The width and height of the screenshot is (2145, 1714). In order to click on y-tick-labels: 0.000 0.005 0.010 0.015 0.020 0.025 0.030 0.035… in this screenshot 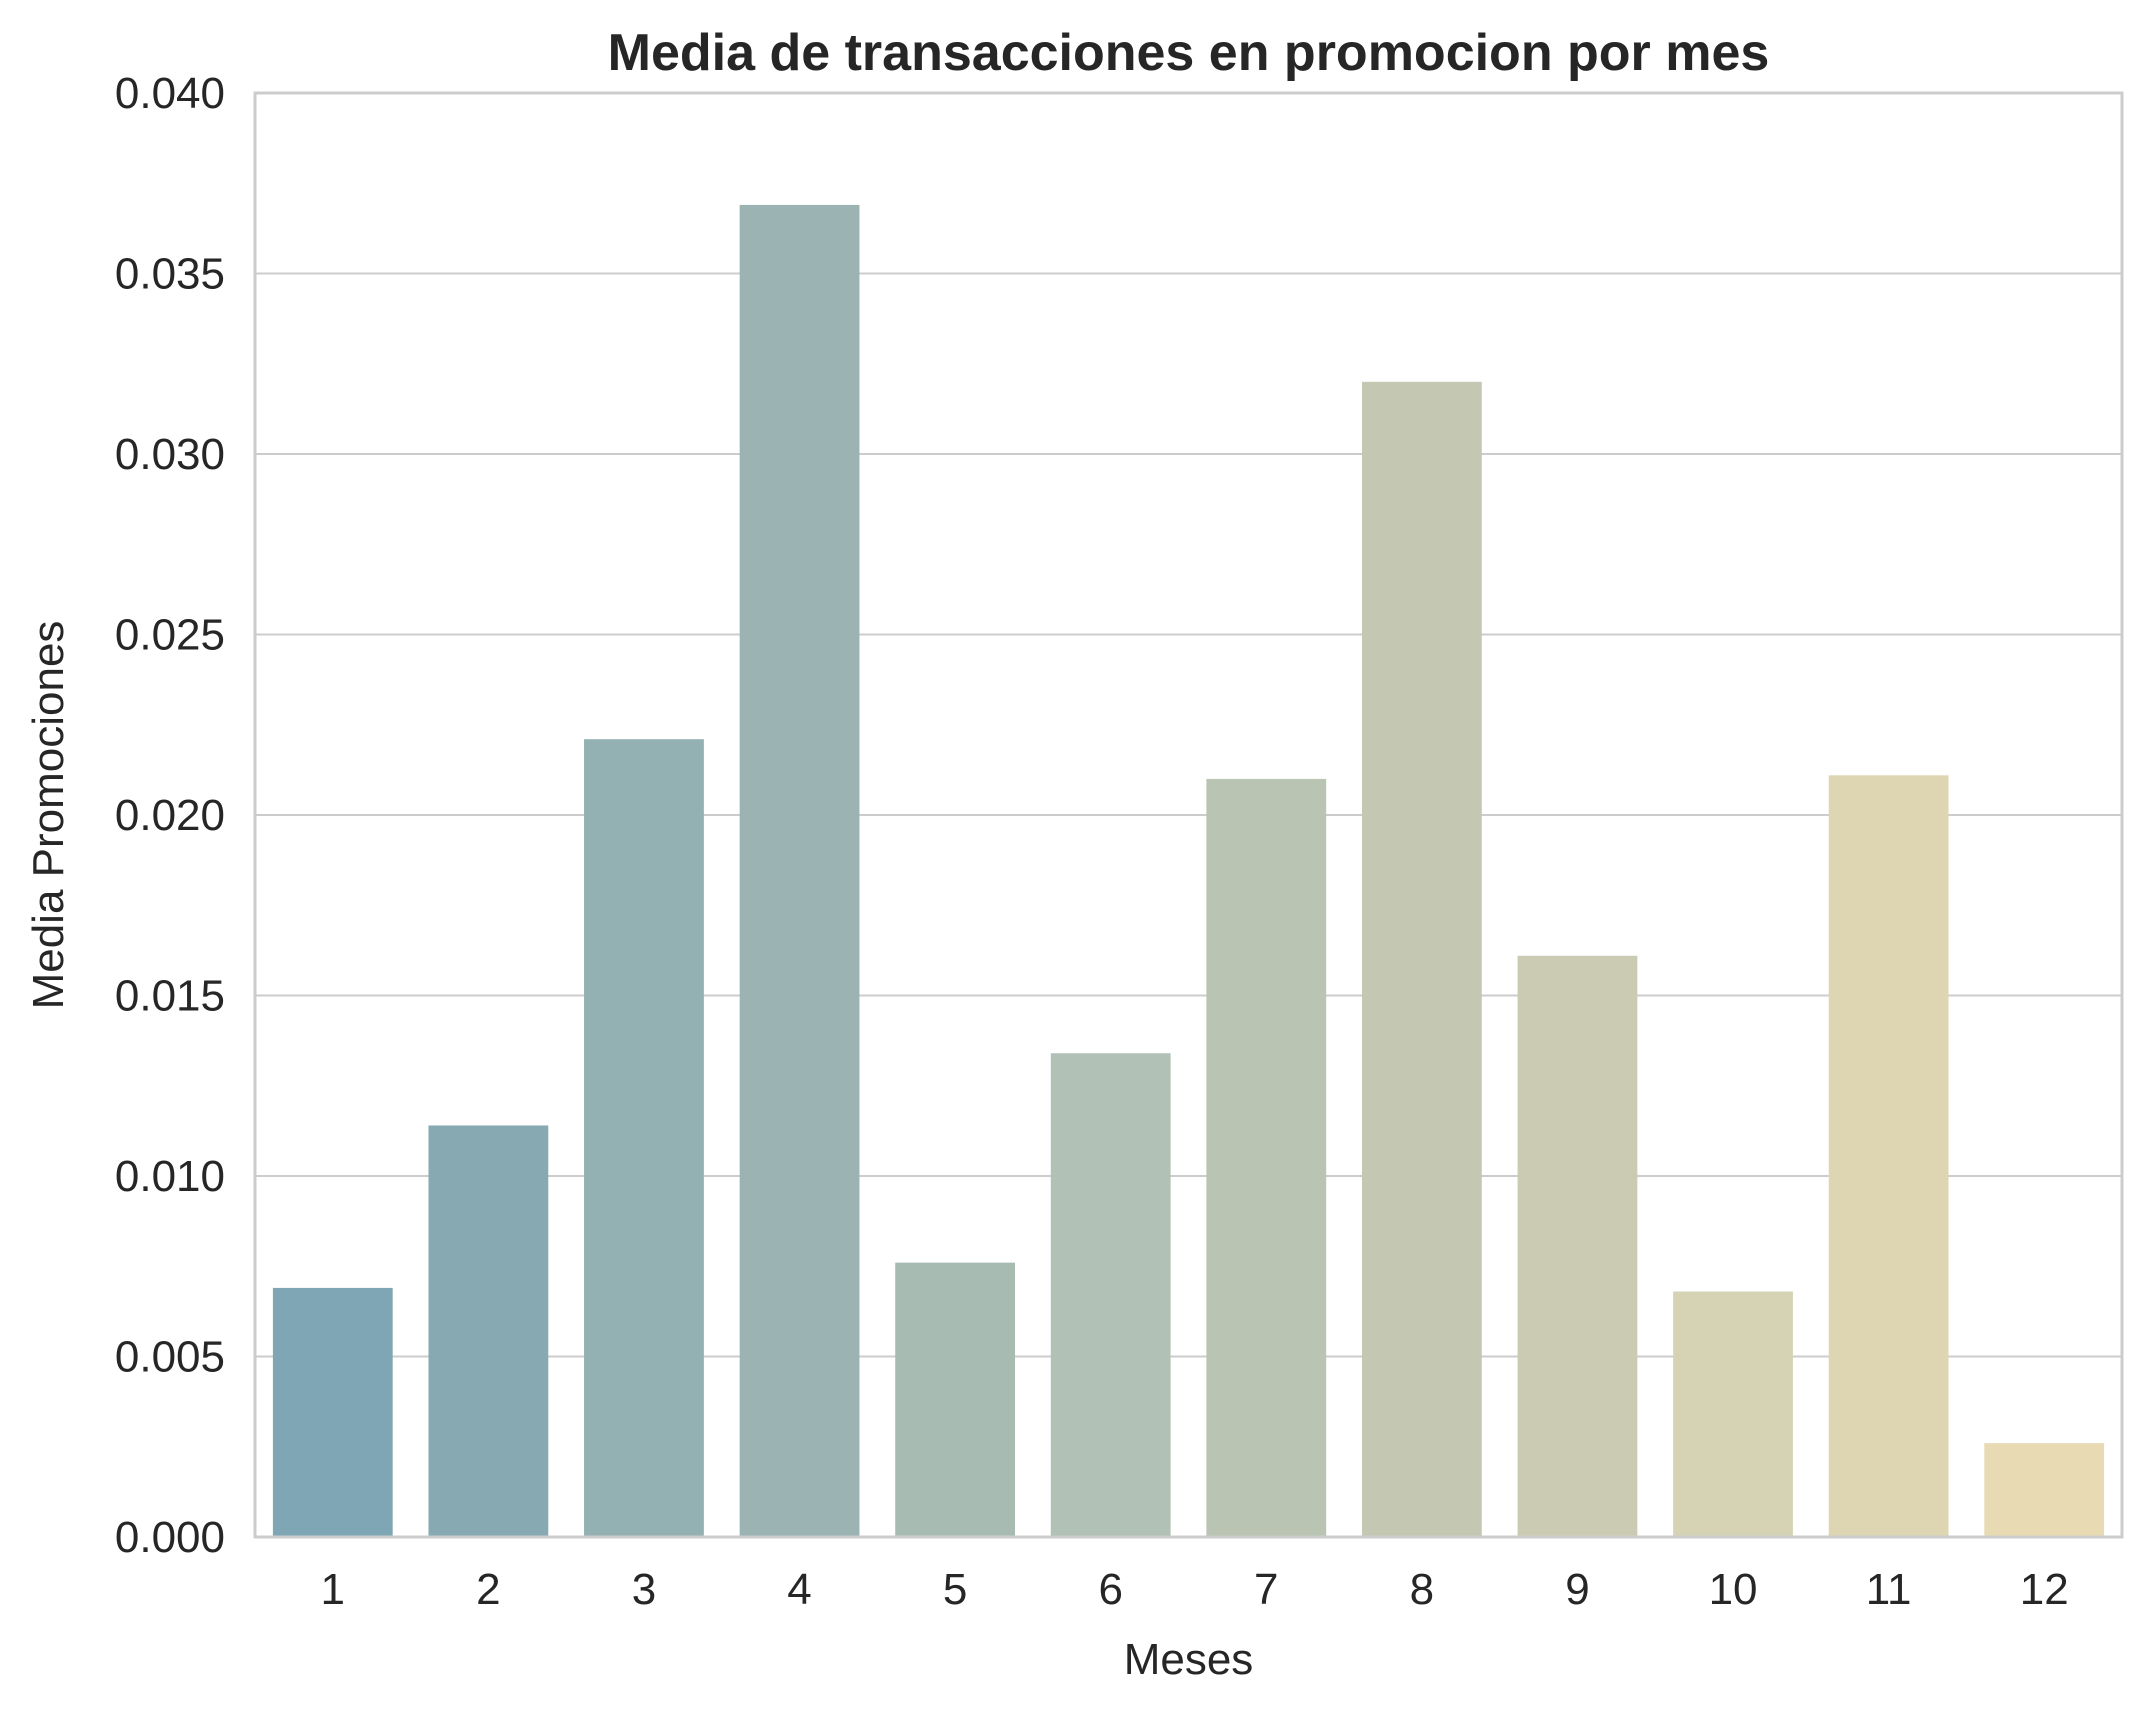, I will do `click(170, 815)`.